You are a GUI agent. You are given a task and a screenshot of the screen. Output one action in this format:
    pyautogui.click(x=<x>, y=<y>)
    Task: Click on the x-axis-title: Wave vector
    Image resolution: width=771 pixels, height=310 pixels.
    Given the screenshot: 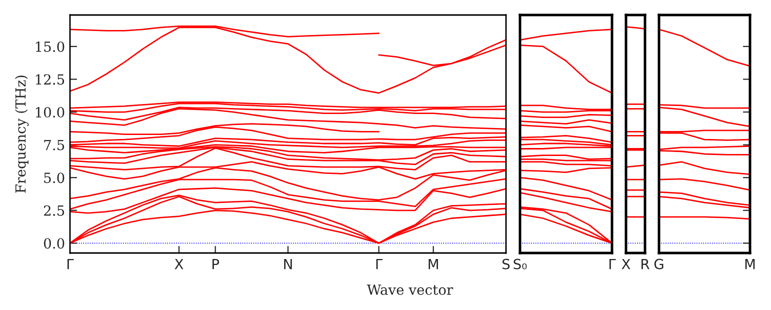 What is the action you would take?
    pyautogui.click(x=410, y=289)
    